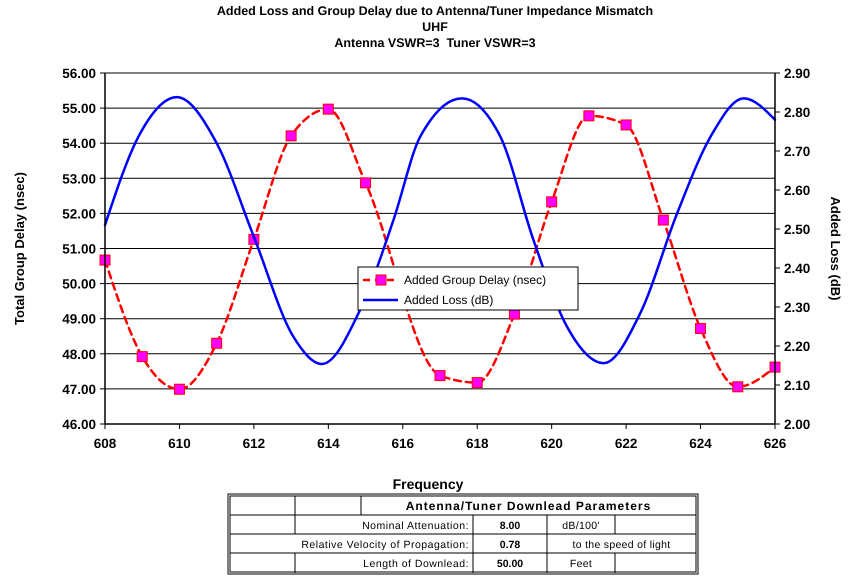 Image resolution: width=849 pixels, height=577 pixels. Describe the element at coordinates (835, 248) in the screenshot. I see `y2-axis-title: Added Loss (dB)` at that location.